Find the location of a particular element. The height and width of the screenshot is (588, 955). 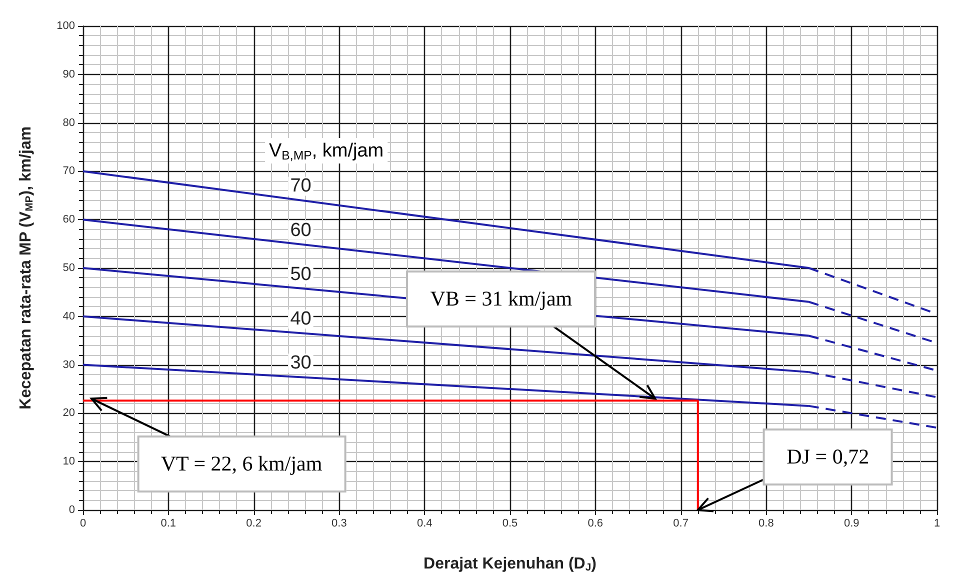

x-tick-label: 0.2 is located at coordinates (254, 524).